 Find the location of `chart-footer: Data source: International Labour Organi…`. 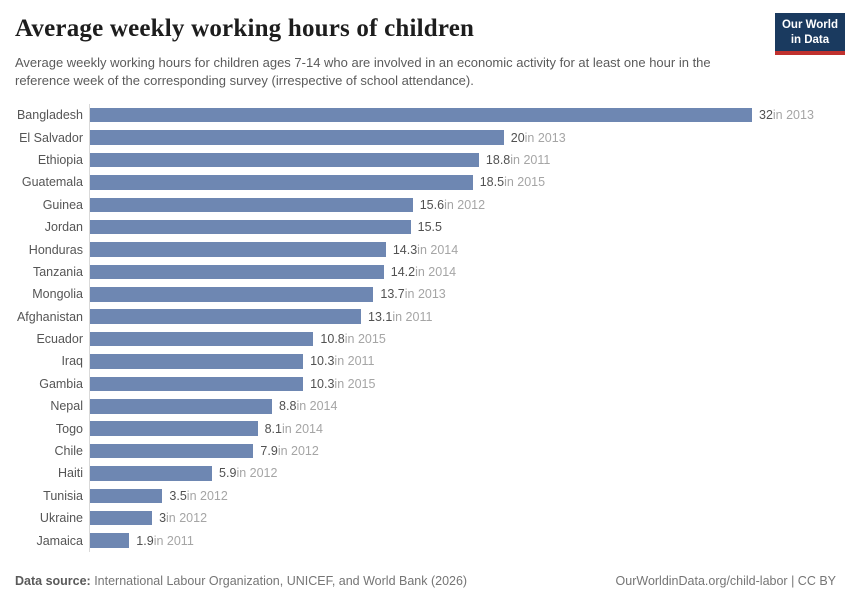

chart-footer: Data source: International Labour Organi… is located at coordinates (425, 581).